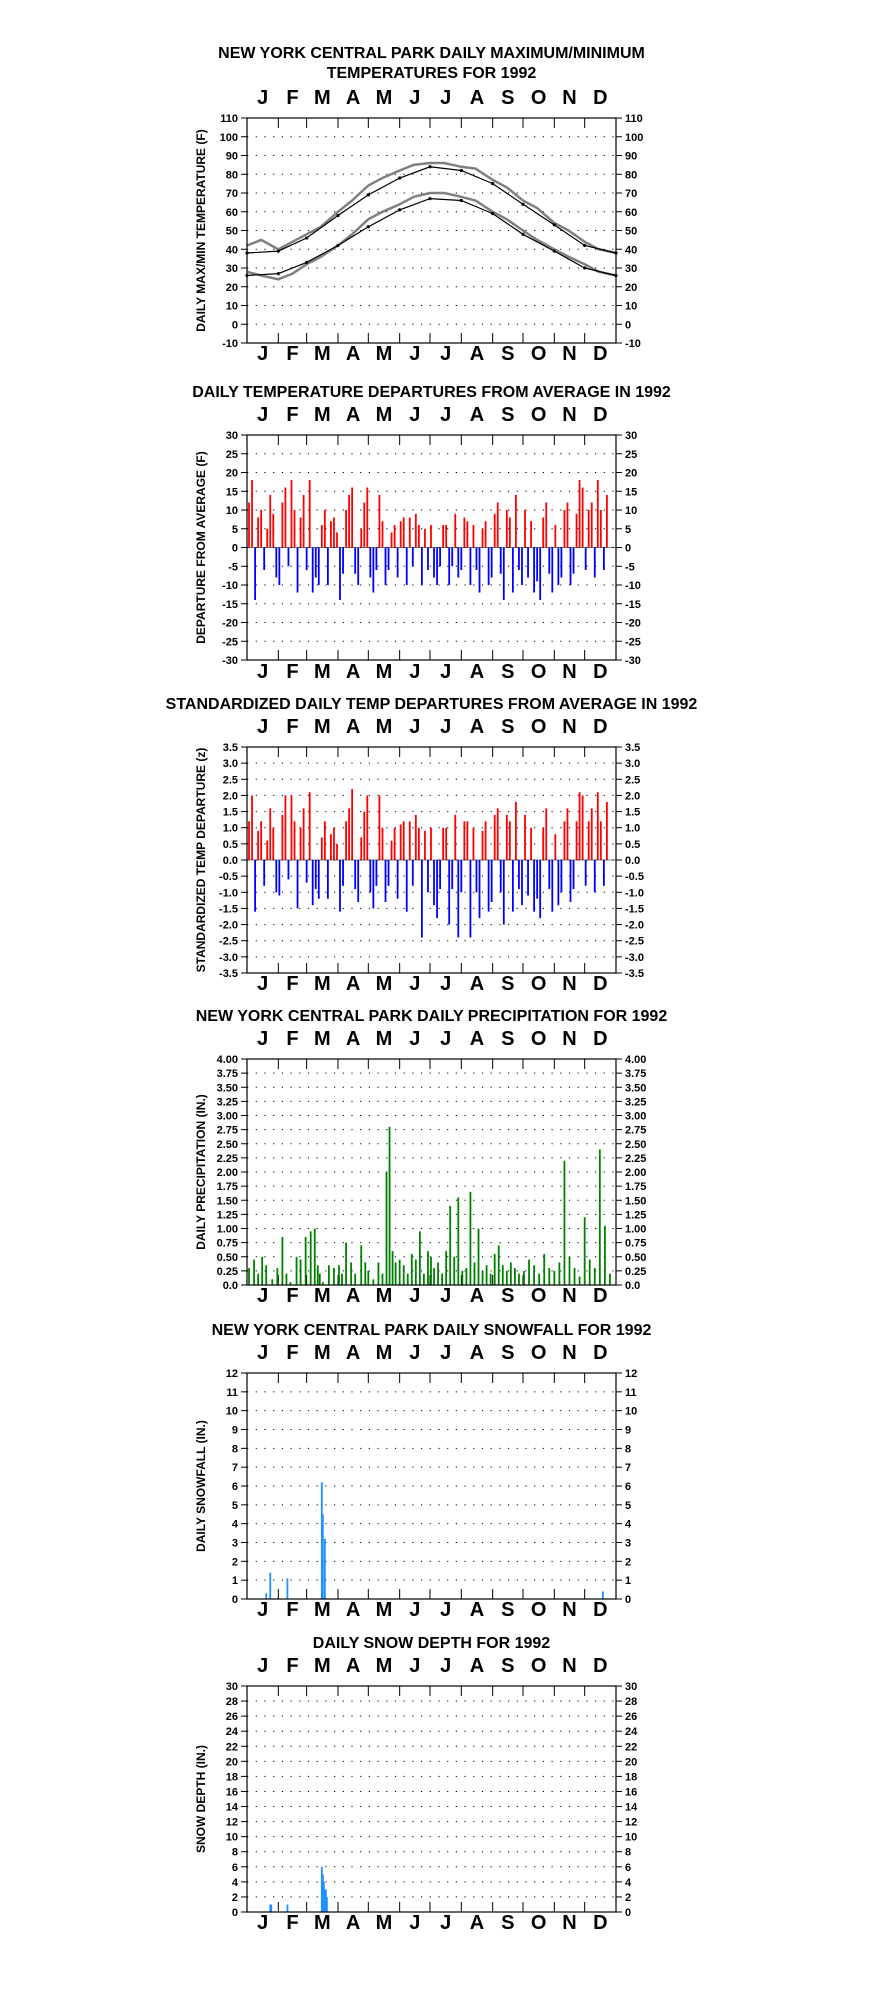  Describe the element at coordinates (634, 877) in the screenshot. I see `y-tick-label-right: -0.5` at that location.